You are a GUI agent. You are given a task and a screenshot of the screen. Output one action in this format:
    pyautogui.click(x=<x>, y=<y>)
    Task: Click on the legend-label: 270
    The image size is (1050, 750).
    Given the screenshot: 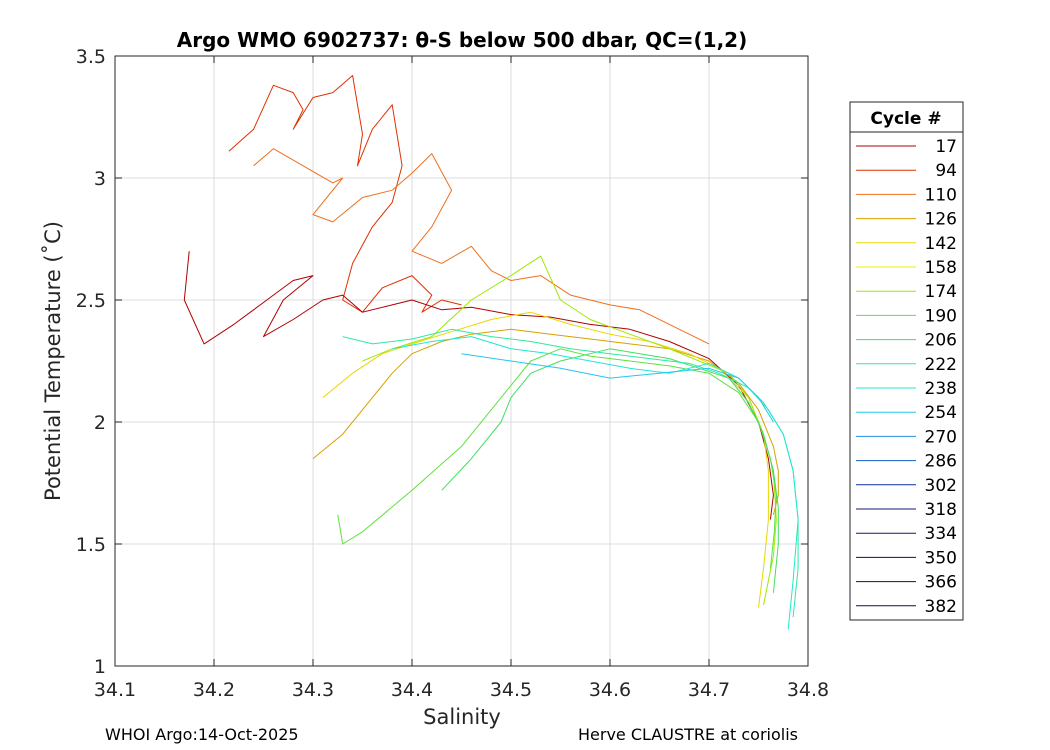 What is the action you would take?
    pyautogui.click(x=941, y=437)
    